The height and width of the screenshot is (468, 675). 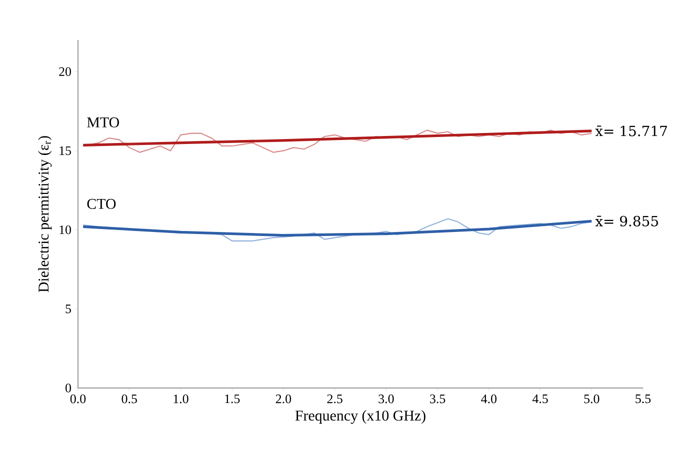 What do you see at coordinates (334, 399) in the screenshot?
I see `x-tick-label: 2.5` at bounding box center [334, 399].